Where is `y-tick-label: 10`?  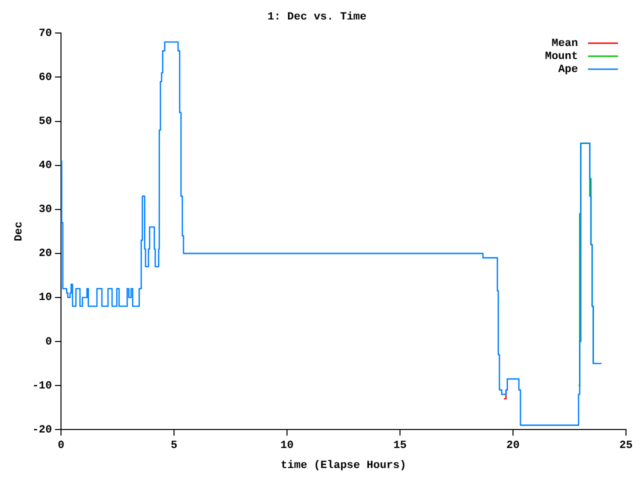 y-tick-label: 10 is located at coordinates (45, 298).